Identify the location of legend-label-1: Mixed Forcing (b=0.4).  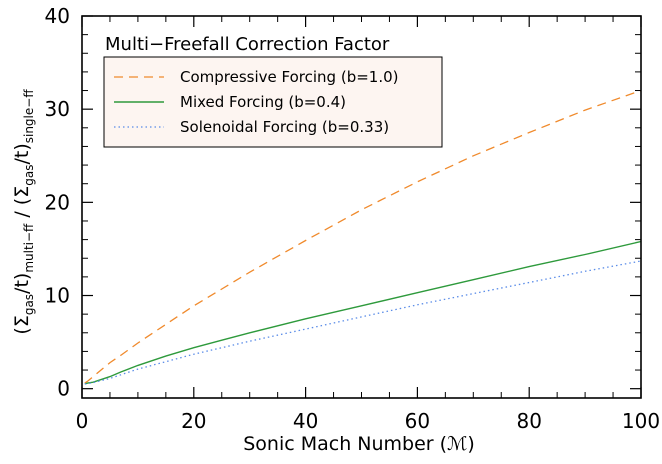
(263, 102).